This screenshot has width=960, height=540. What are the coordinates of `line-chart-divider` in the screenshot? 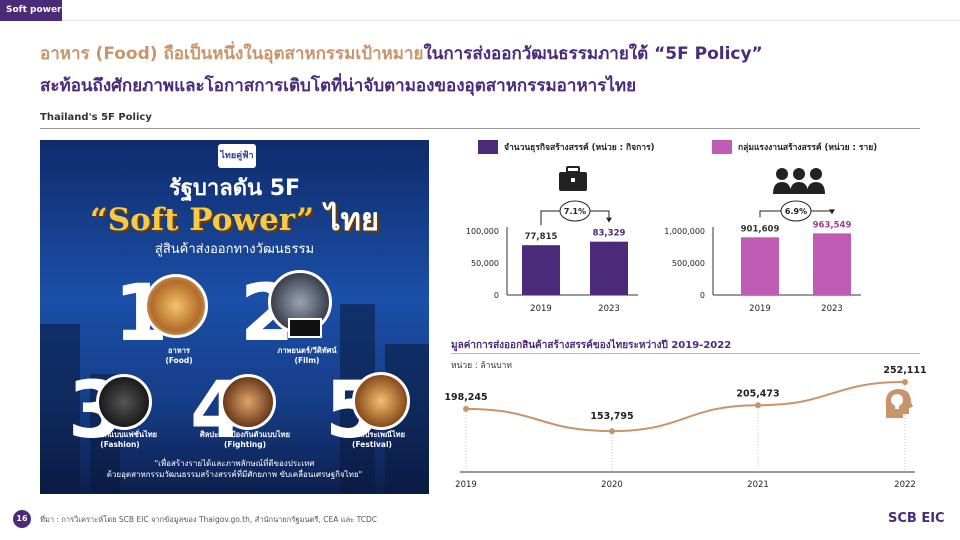 It's located at (685, 353).